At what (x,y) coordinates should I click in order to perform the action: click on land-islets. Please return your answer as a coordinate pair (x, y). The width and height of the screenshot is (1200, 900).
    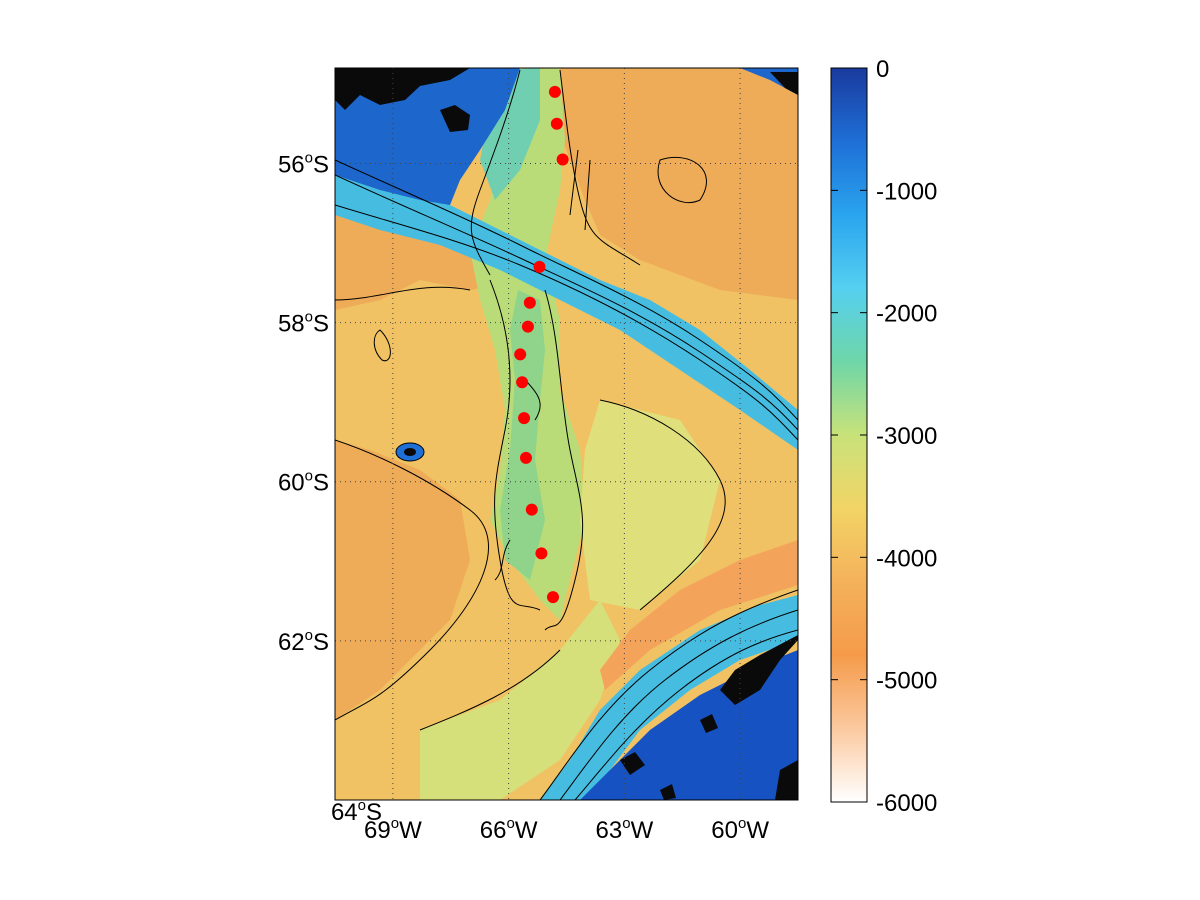
    Looking at the image, I should click on (669, 757).